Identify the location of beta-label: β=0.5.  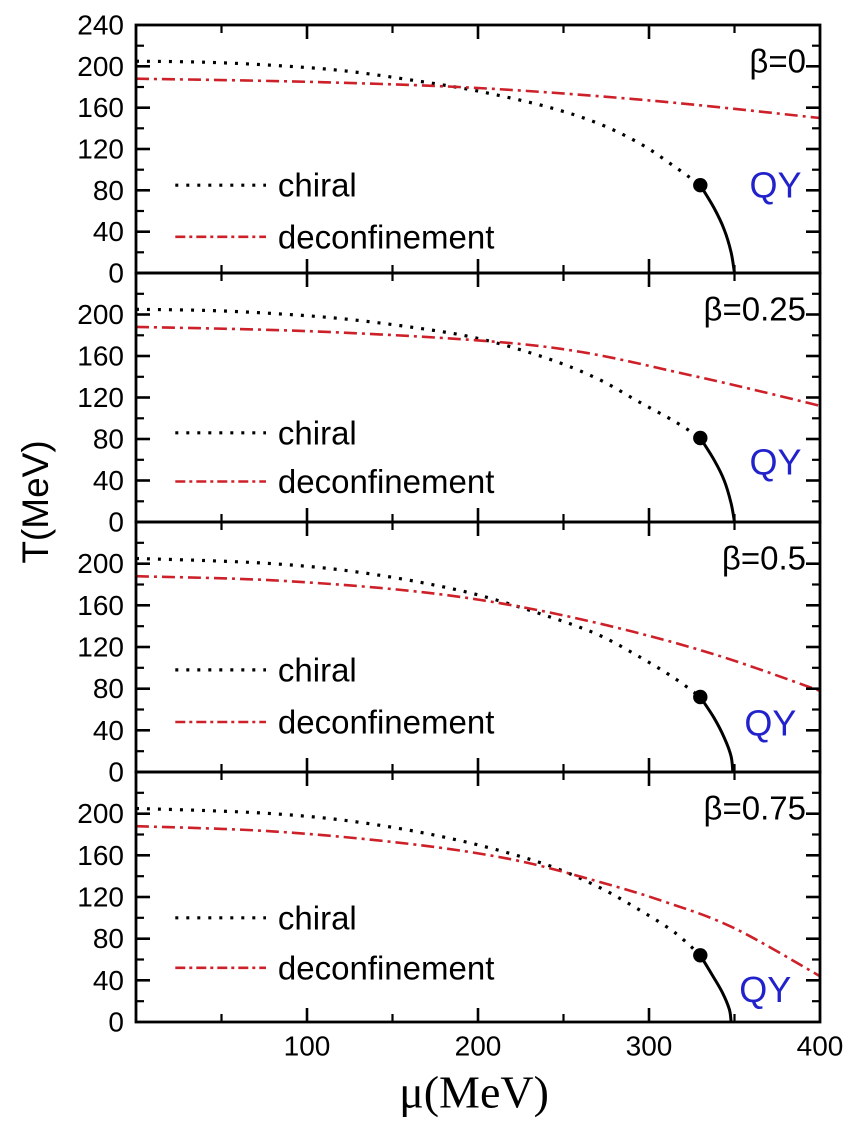
(764, 558).